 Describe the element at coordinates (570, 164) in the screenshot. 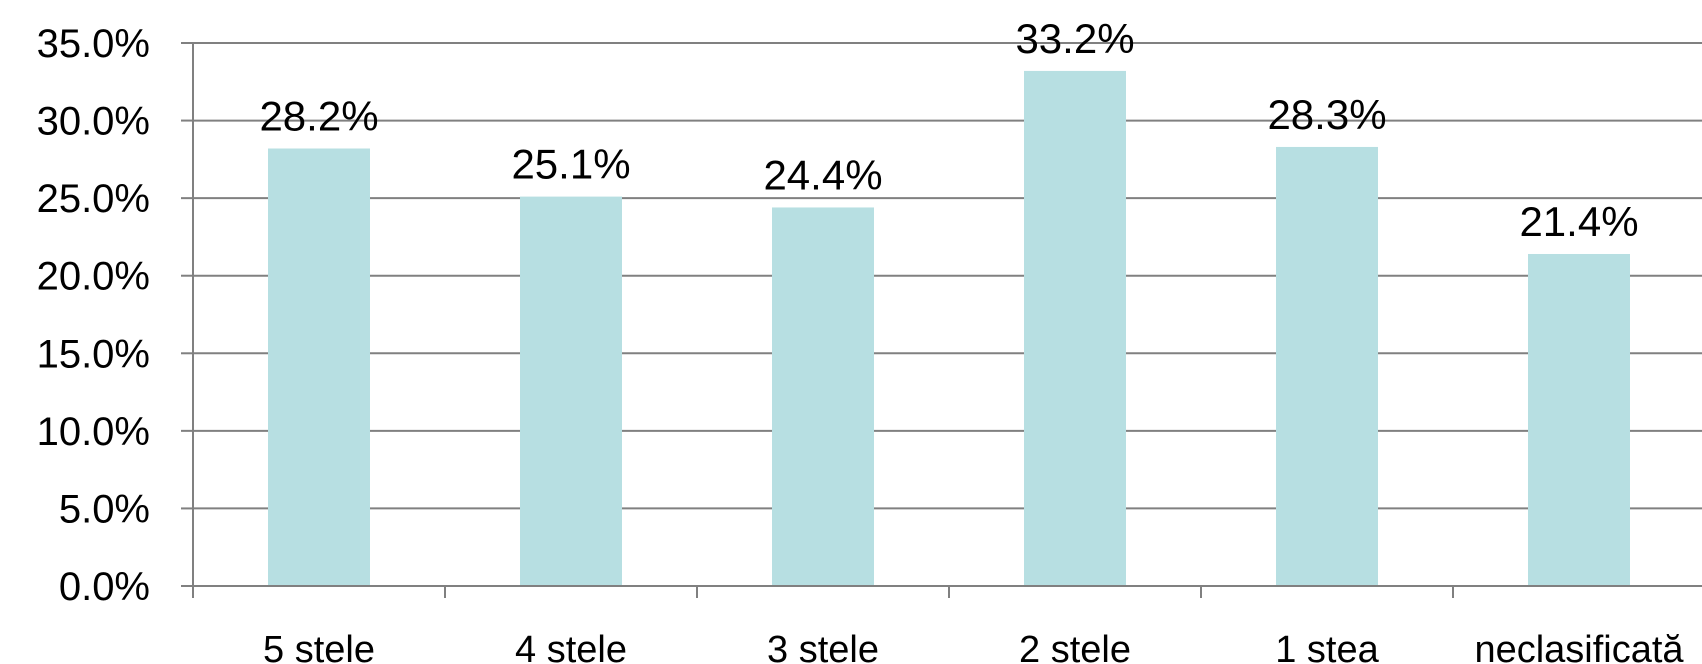

I see `data-label: 25.1%` at that location.